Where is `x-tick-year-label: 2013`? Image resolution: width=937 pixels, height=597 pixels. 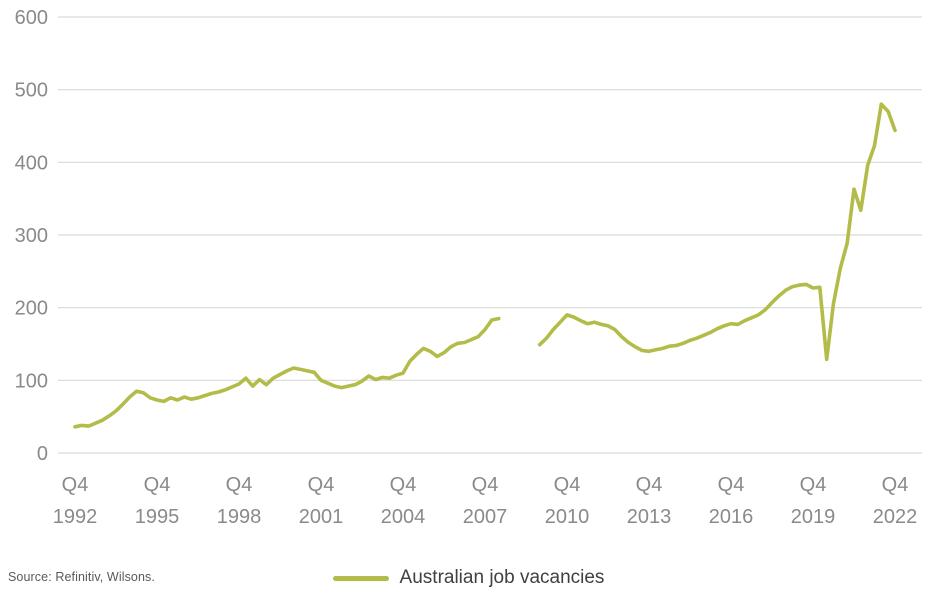
x-tick-year-label: 2013 is located at coordinates (649, 517).